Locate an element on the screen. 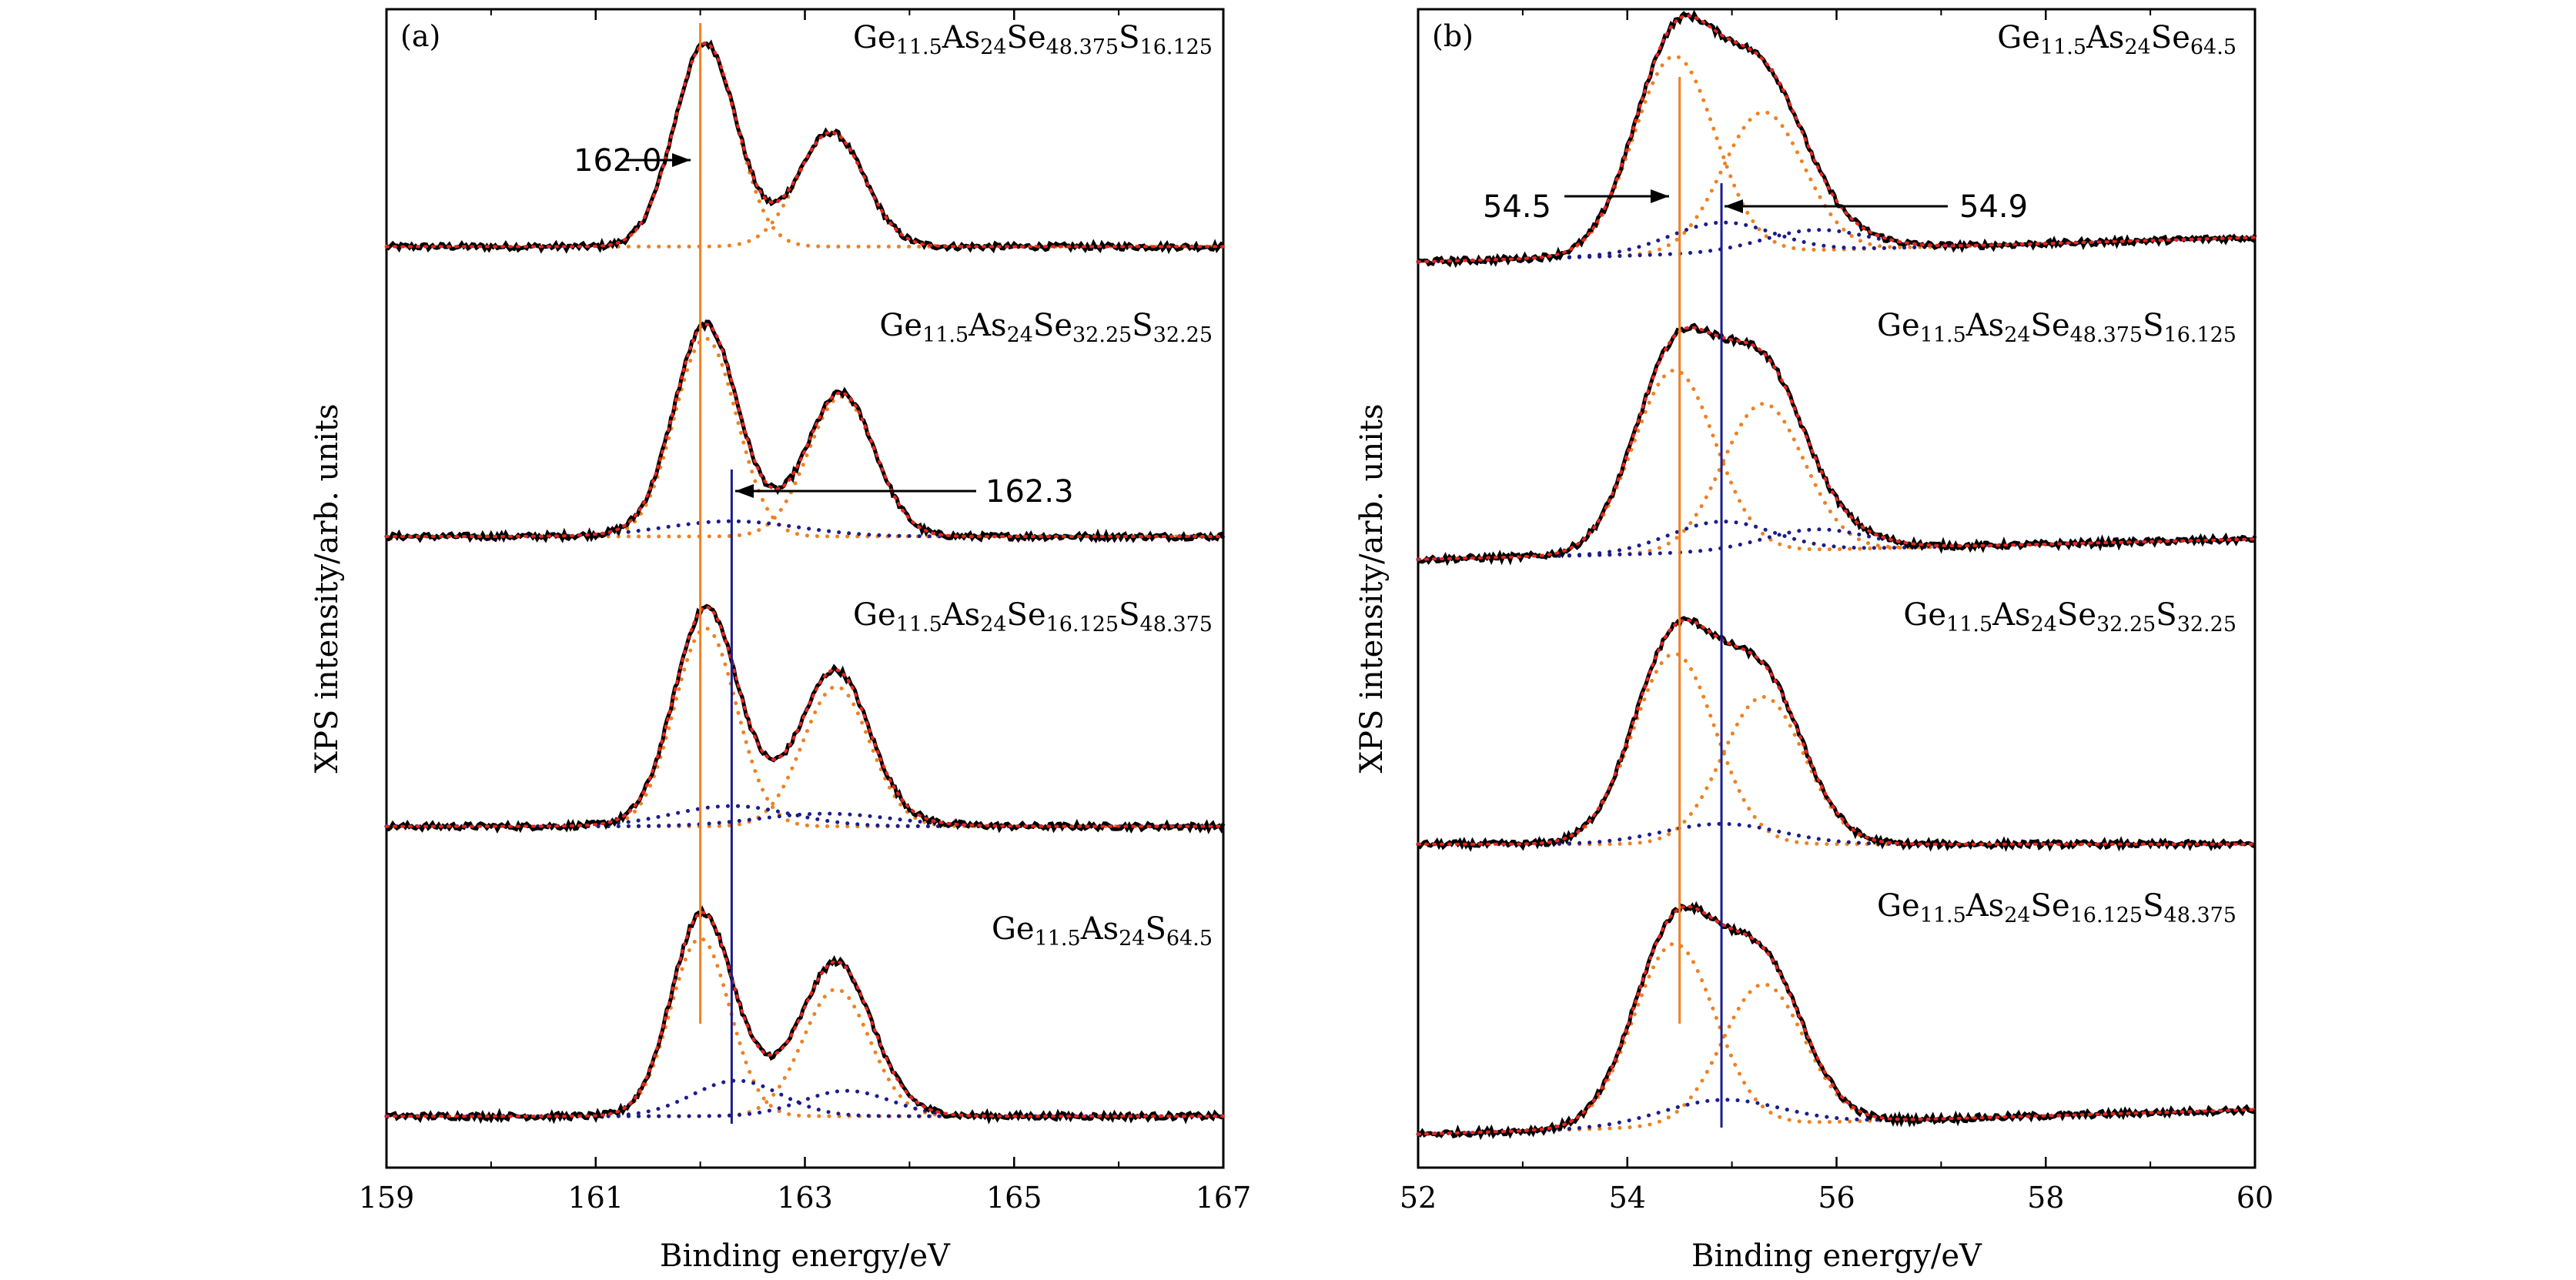 The height and width of the screenshot is (1280, 2576). composition-label: Ge11.5As24Se64.5 is located at coordinates (2117, 40).